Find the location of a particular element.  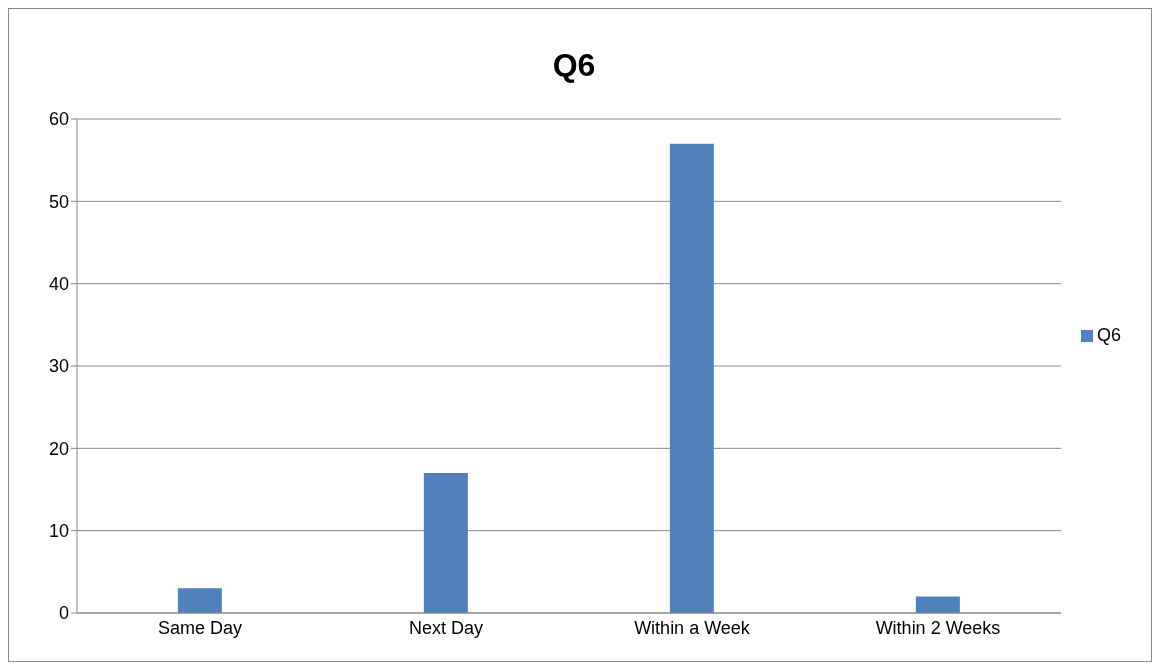

x-tick-label: Next Day is located at coordinates (446, 627).